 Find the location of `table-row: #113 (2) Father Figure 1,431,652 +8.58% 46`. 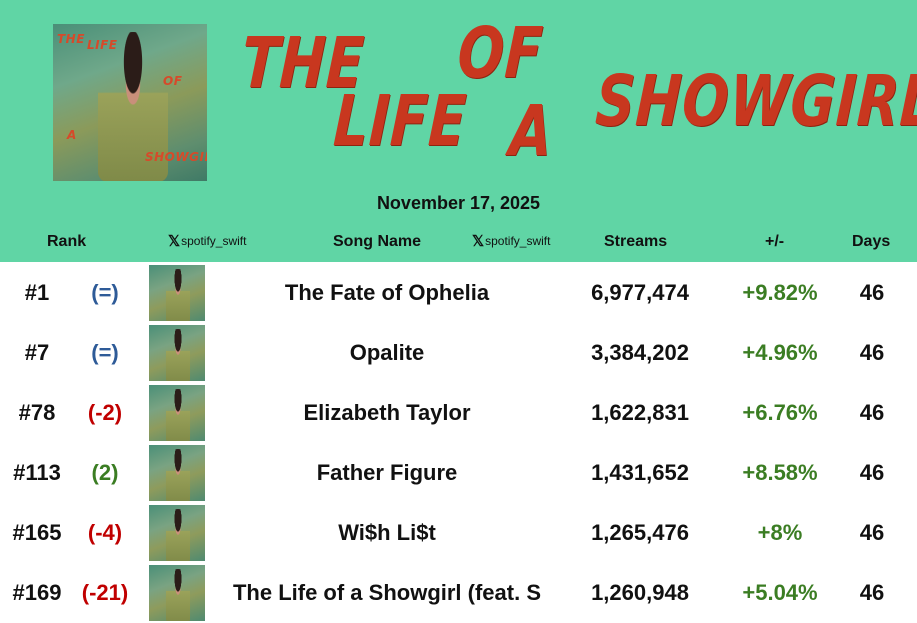

table-row: #113 (2) Father Figure 1,431,652 +8.58% 46 is located at coordinates (458, 473).